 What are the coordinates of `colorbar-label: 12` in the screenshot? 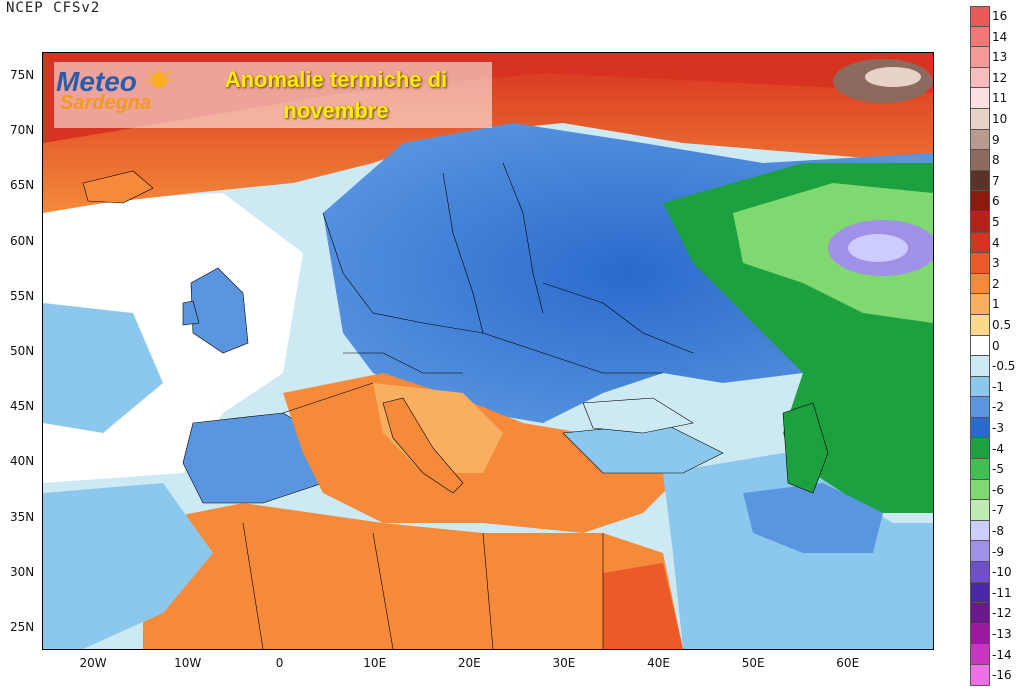 It's located at (1000, 77).